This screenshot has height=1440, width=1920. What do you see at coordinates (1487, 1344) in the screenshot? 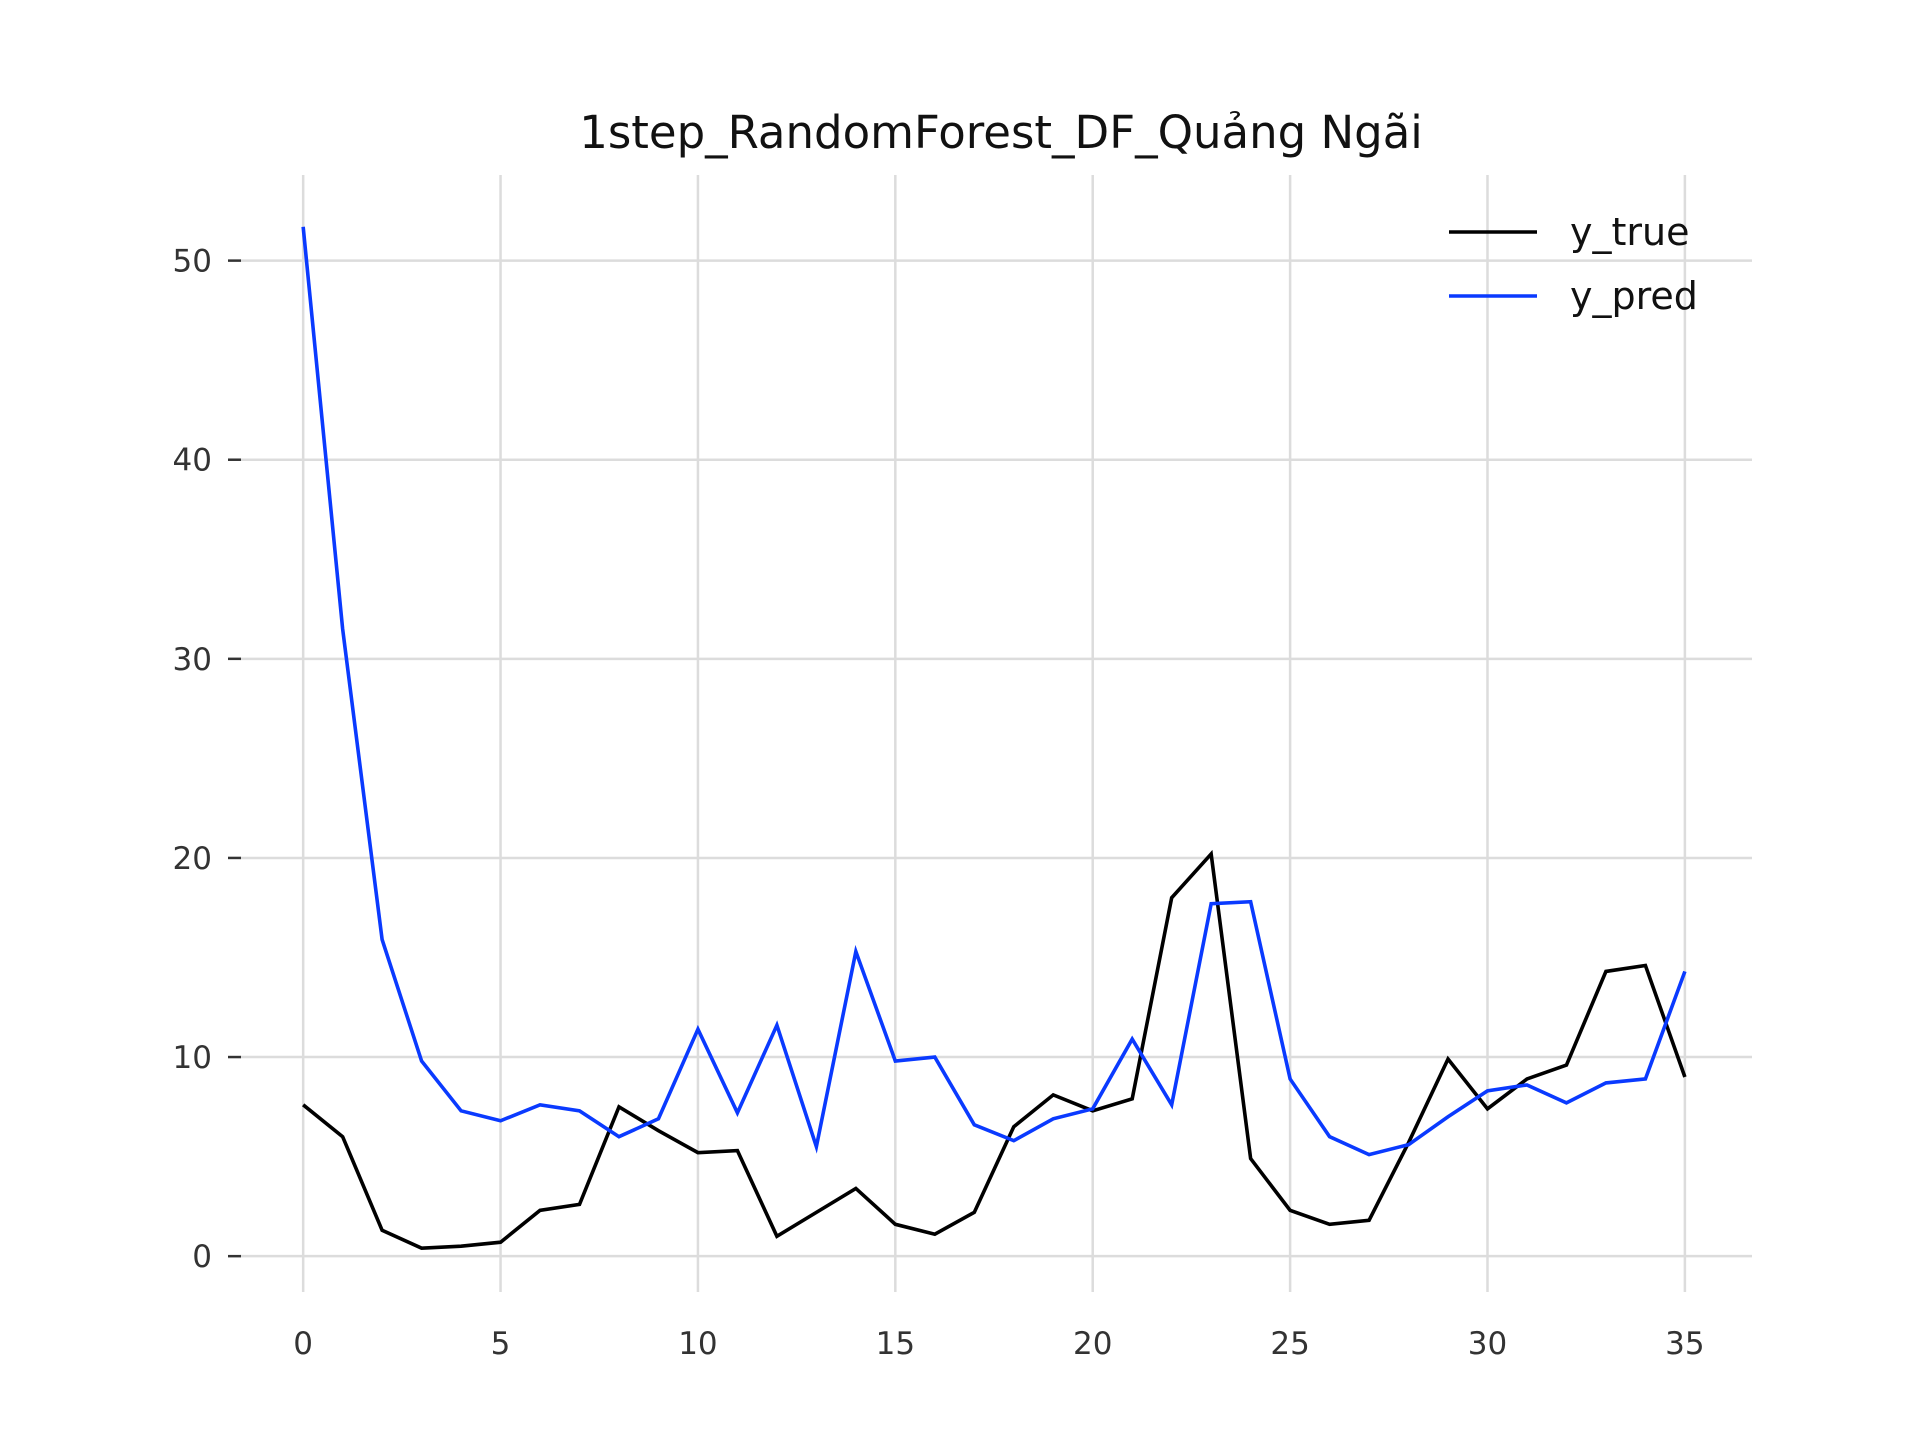
I see `x-tick-label: 30` at bounding box center [1487, 1344].